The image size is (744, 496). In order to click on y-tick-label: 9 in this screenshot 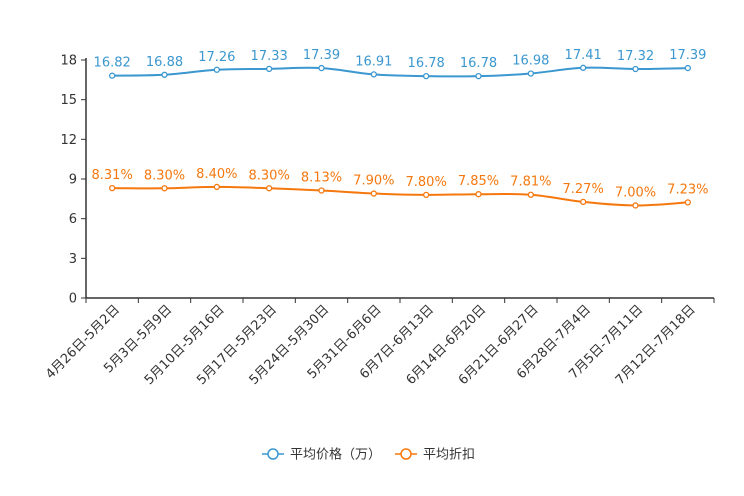, I will do `click(73, 180)`.